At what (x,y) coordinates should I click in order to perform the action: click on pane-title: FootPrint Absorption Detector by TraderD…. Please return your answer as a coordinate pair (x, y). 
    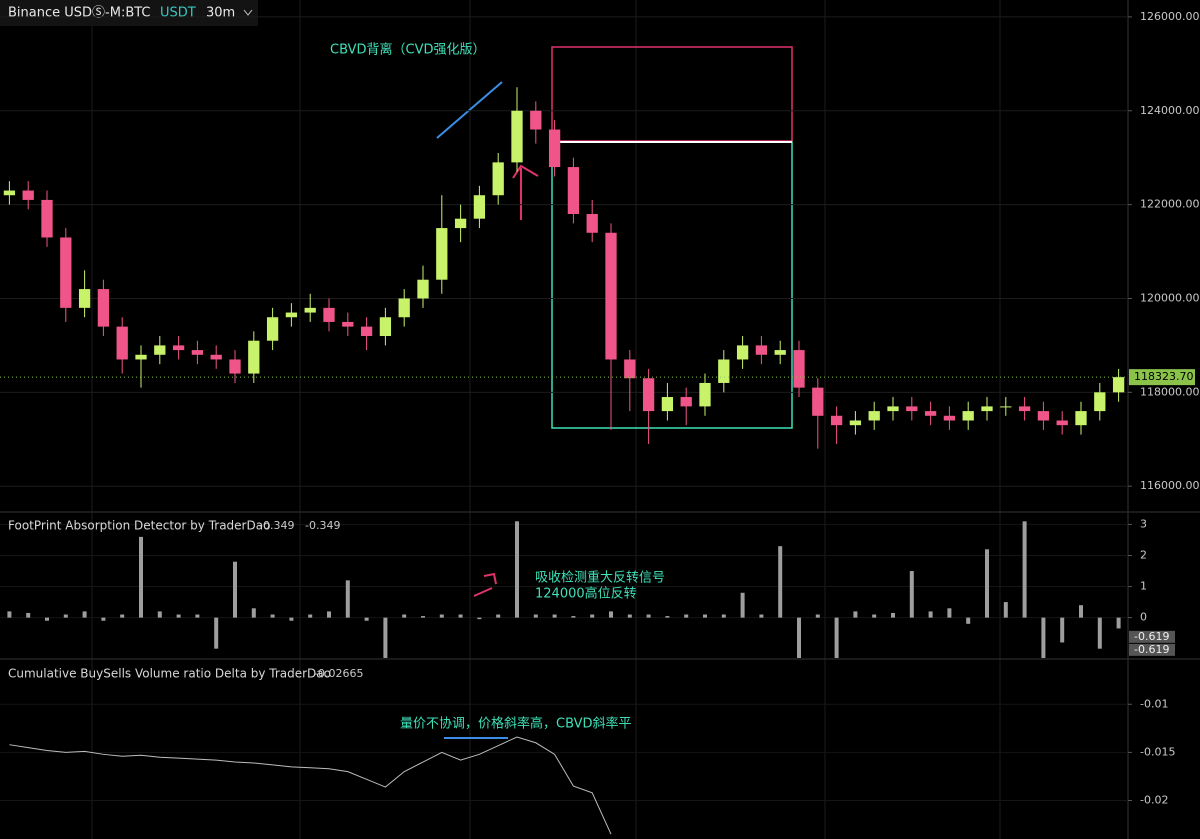
    Looking at the image, I should click on (139, 526).